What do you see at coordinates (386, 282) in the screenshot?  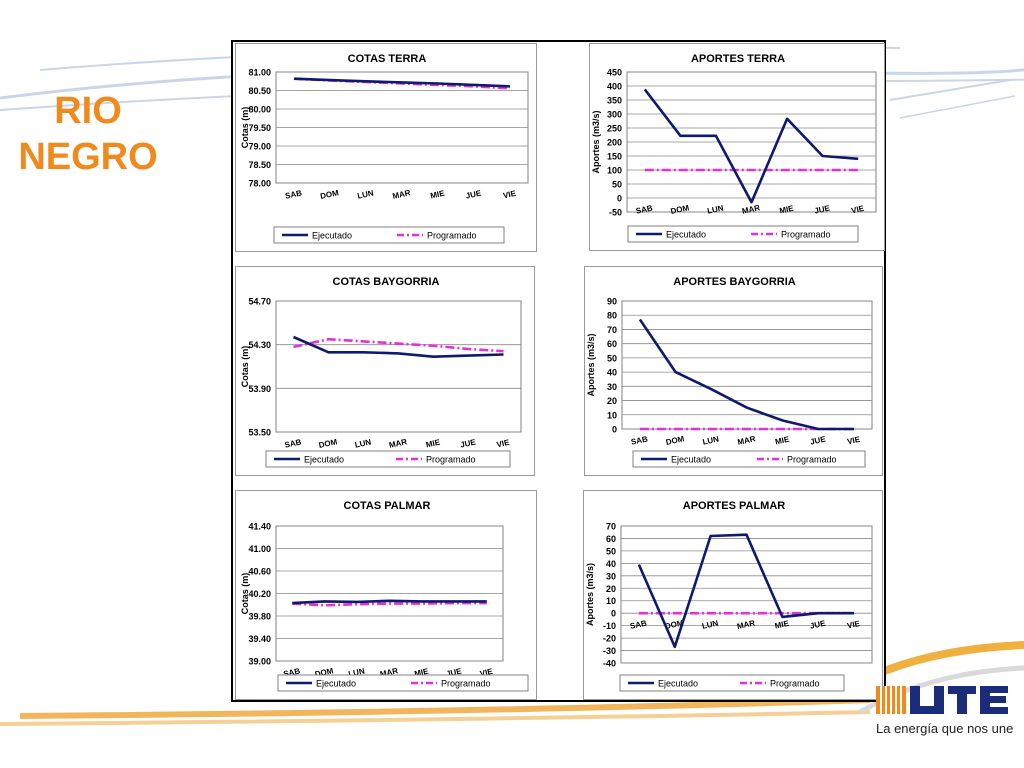 I see `chart-title: COTAS BAYGORRIA` at bounding box center [386, 282].